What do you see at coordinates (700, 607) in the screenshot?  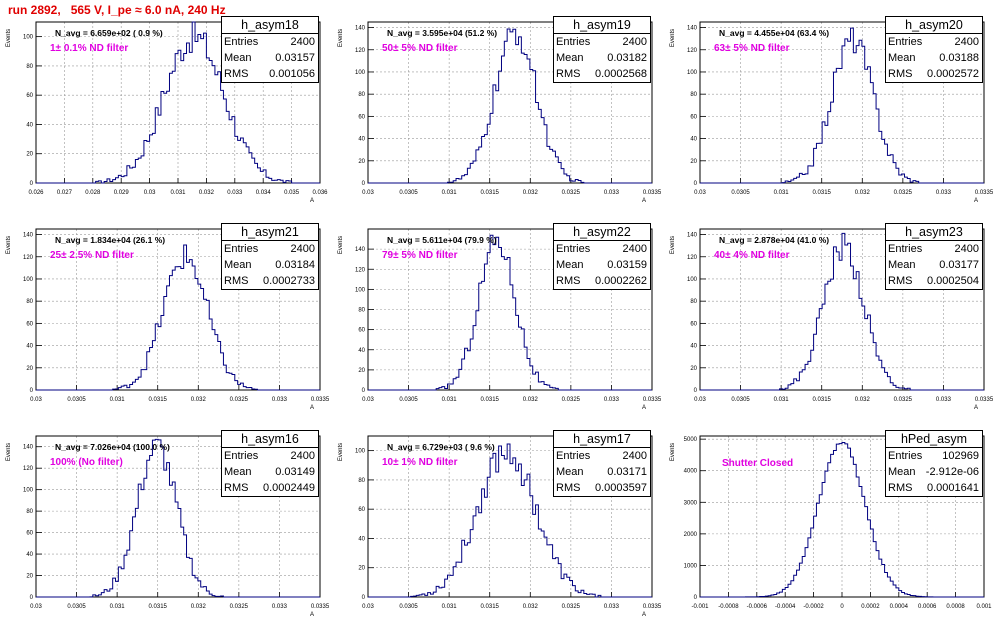 I see `x-tick-label: -0.001` at bounding box center [700, 607].